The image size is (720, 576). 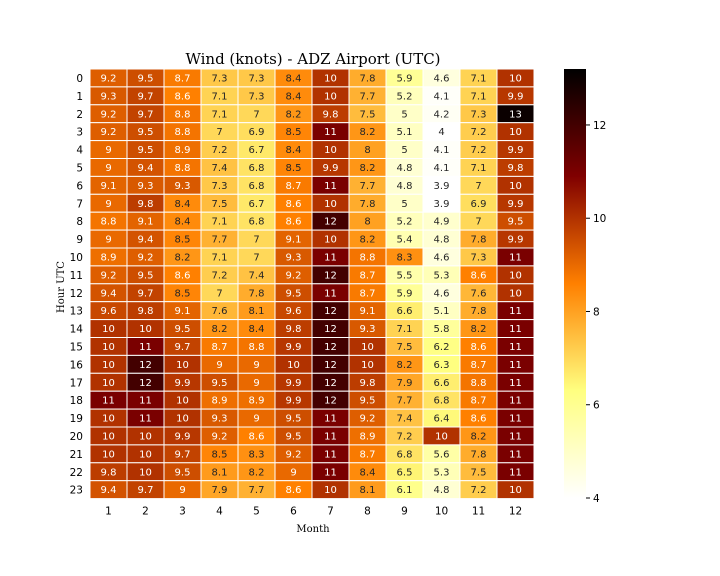 I want to click on cell-value-label: 9.4, so click(x=109, y=490).